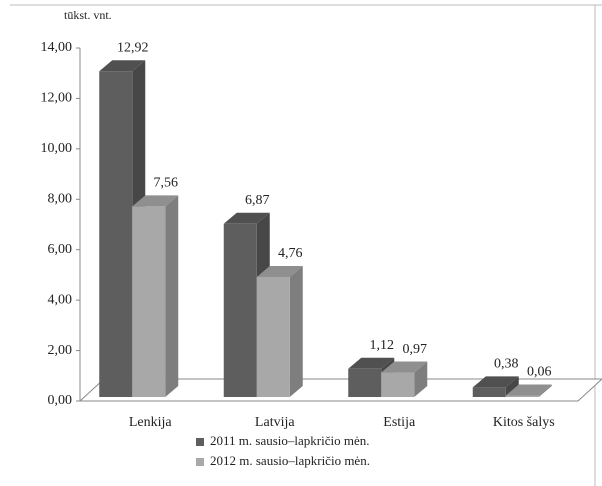  What do you see at coordinates (289, 440) in the screenshot?
I see `legend-label: 2011 m. sausio–lapkričio mėn.` at bounding box center [289, 440].